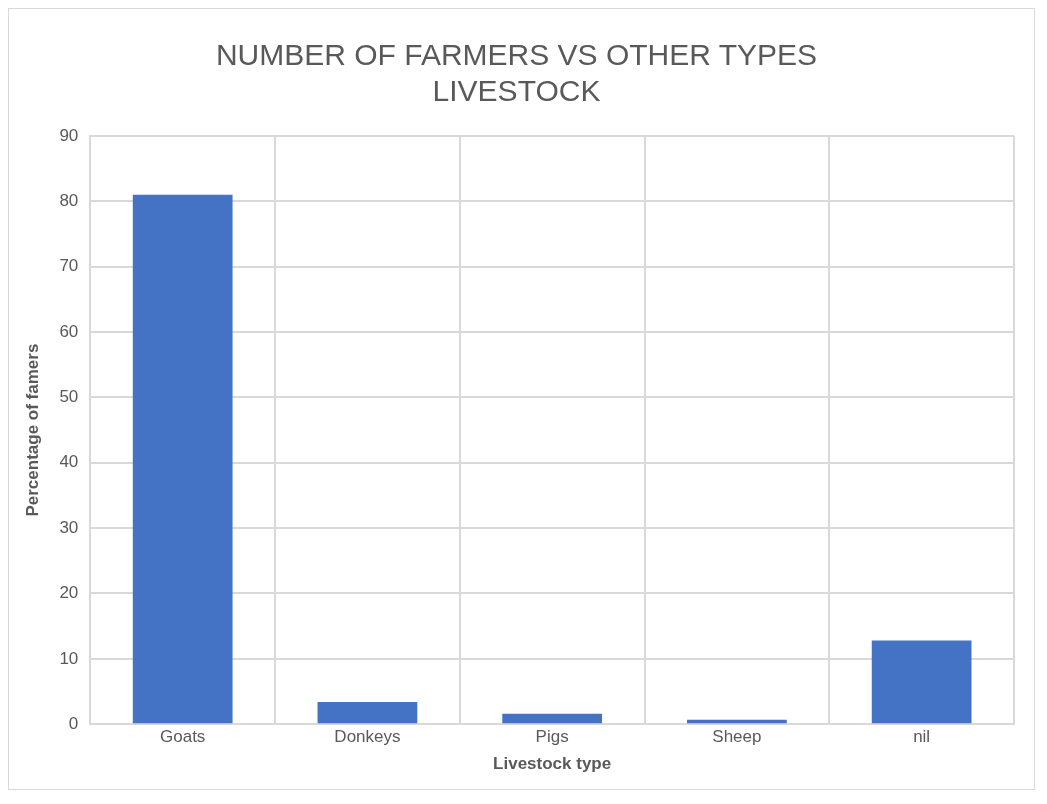 The height and width of the screenshot is (804, 1047). I want to click on x-tick-label: Pigs, so click(552, 737).